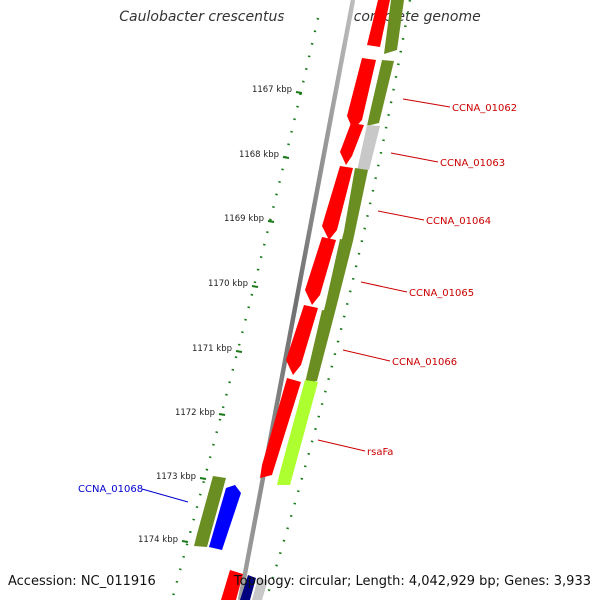 The image size is (600, 600). I want to click on kbp-tick-label: 1170 kbp, so click(228, 284).